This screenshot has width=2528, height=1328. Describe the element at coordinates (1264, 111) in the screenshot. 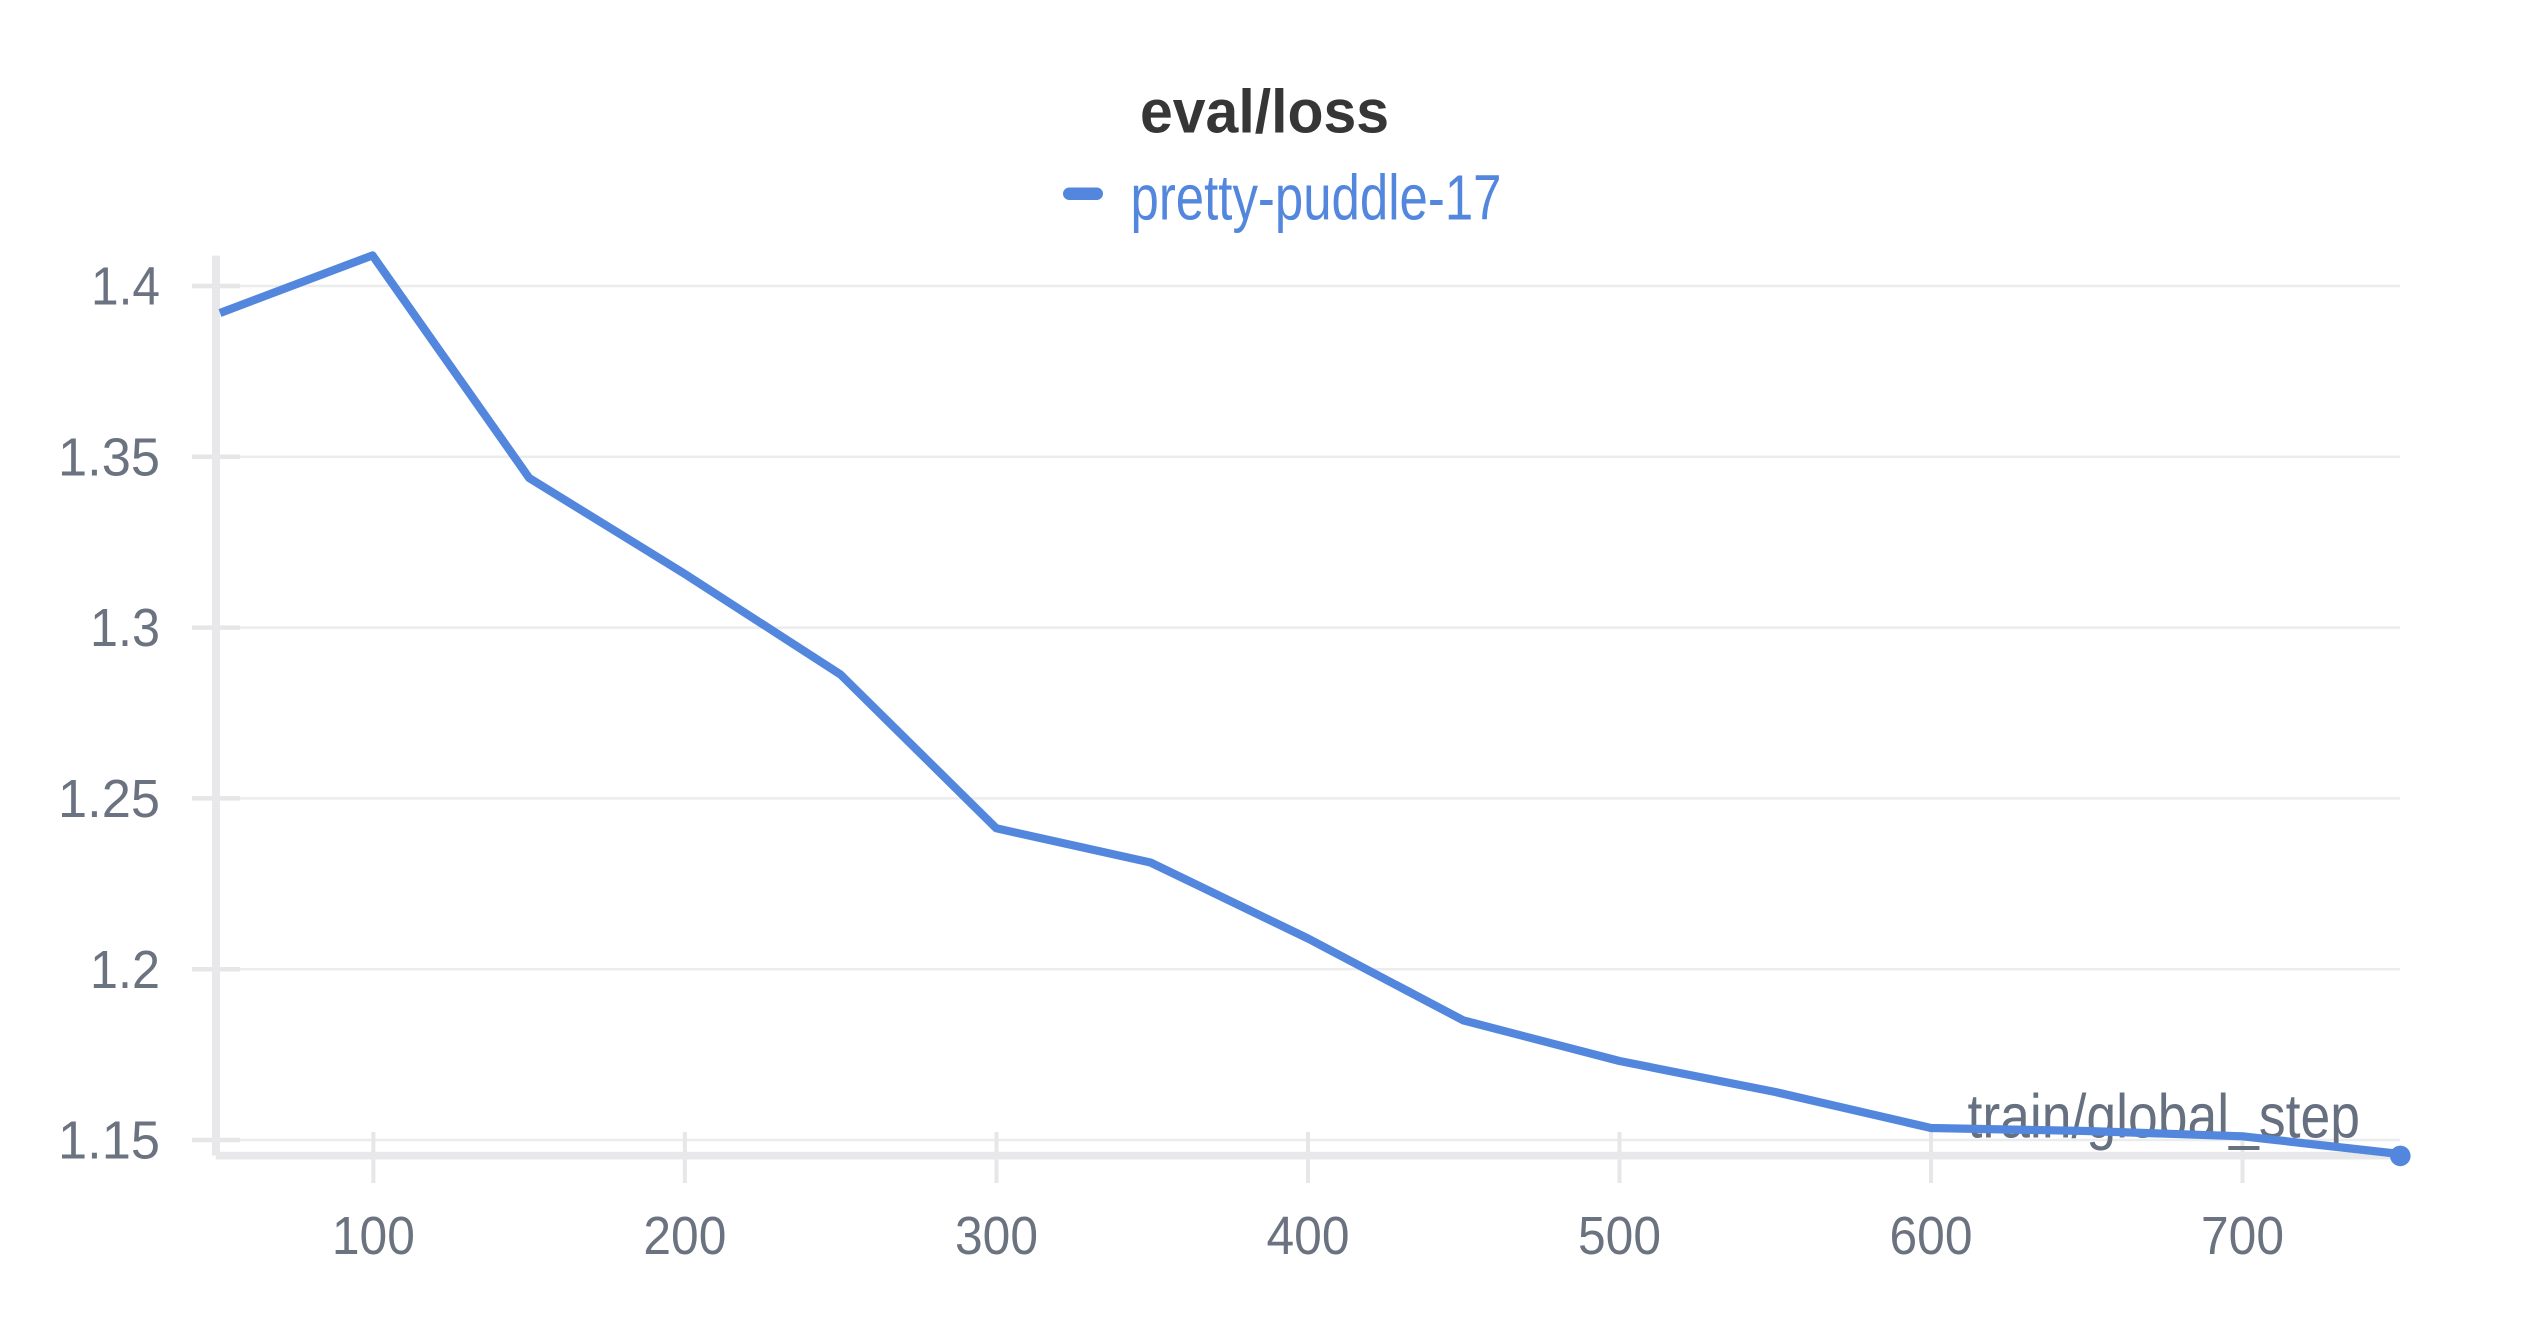

I see `svg-text: eval/loss` at that location.